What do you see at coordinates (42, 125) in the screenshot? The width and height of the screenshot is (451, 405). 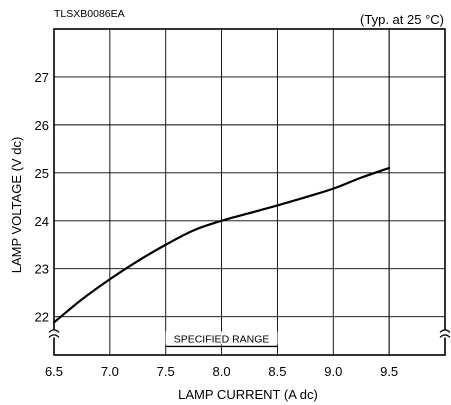 I see `y-tick-label: 26` at bounding box center [42, 125].